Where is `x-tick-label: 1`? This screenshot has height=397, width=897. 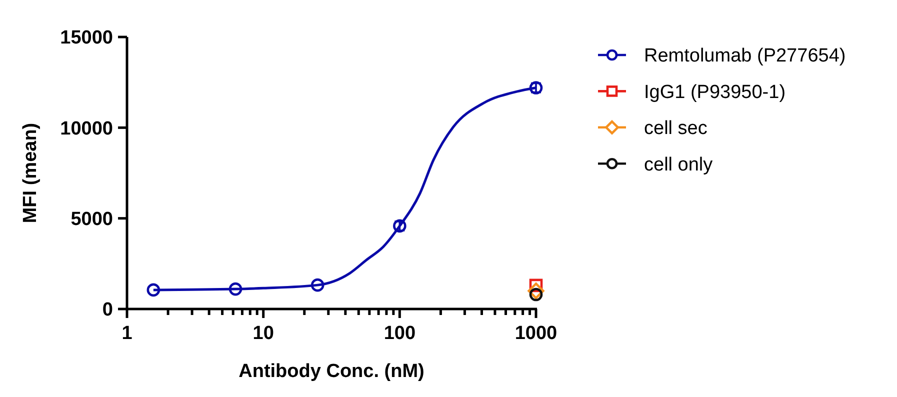 x-tick-label: 1 is located at coordinates (127, 333).